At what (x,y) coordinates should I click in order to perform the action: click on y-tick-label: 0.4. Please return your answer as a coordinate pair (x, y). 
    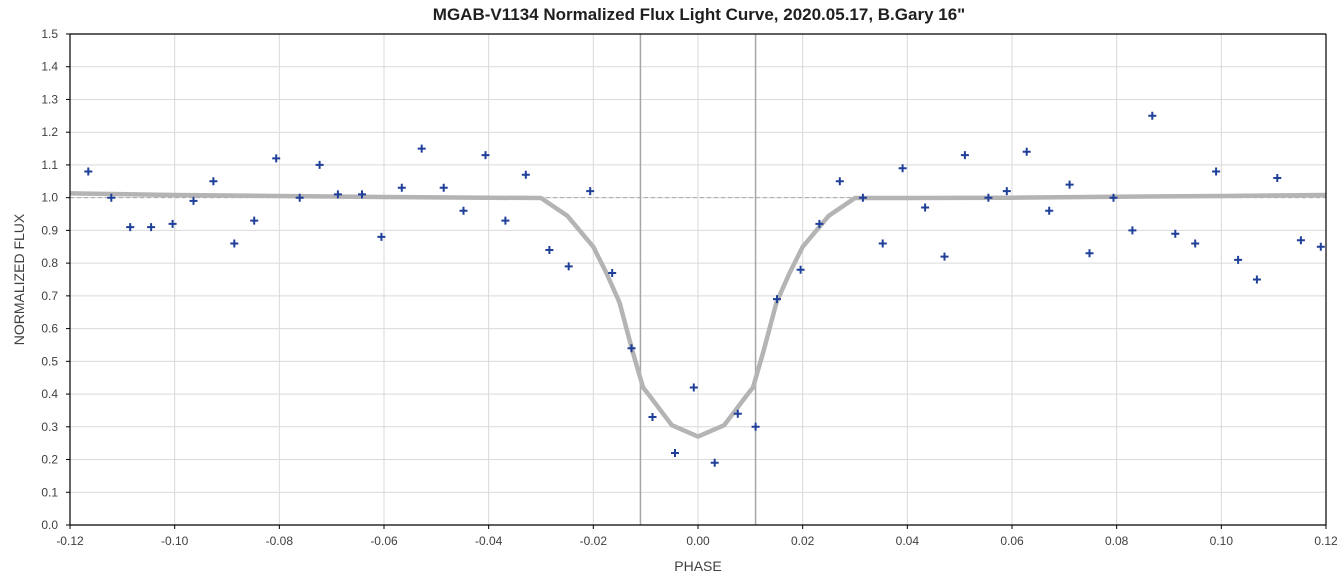
    Looking at the image, I should click on (49, 394).